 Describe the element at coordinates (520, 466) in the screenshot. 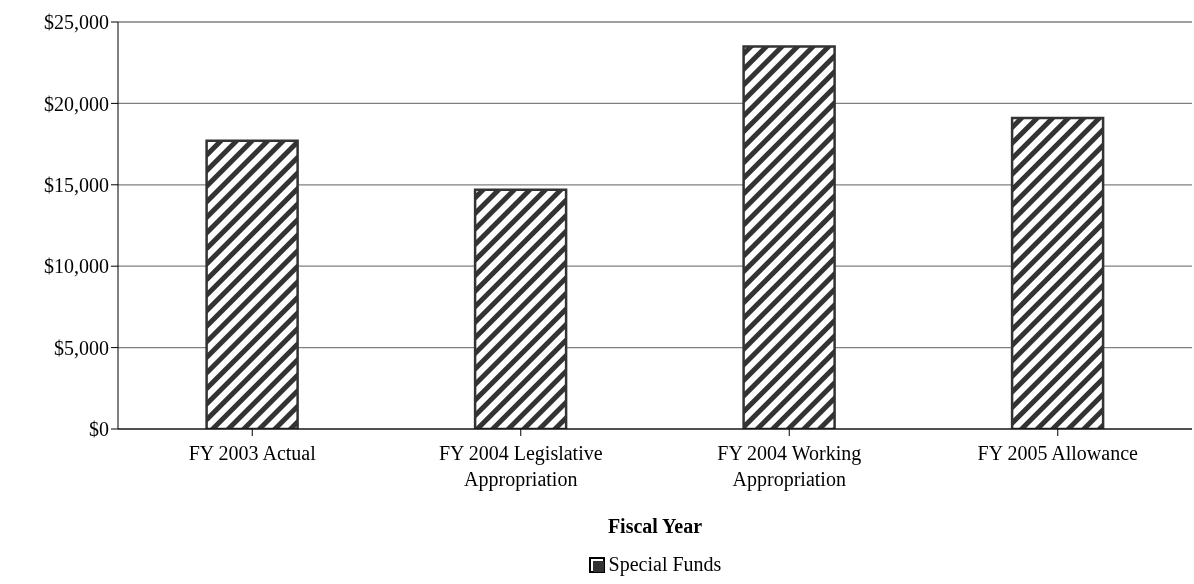

I see `x-tick-label: FY 2004 Legislative Appropriation` at that location.